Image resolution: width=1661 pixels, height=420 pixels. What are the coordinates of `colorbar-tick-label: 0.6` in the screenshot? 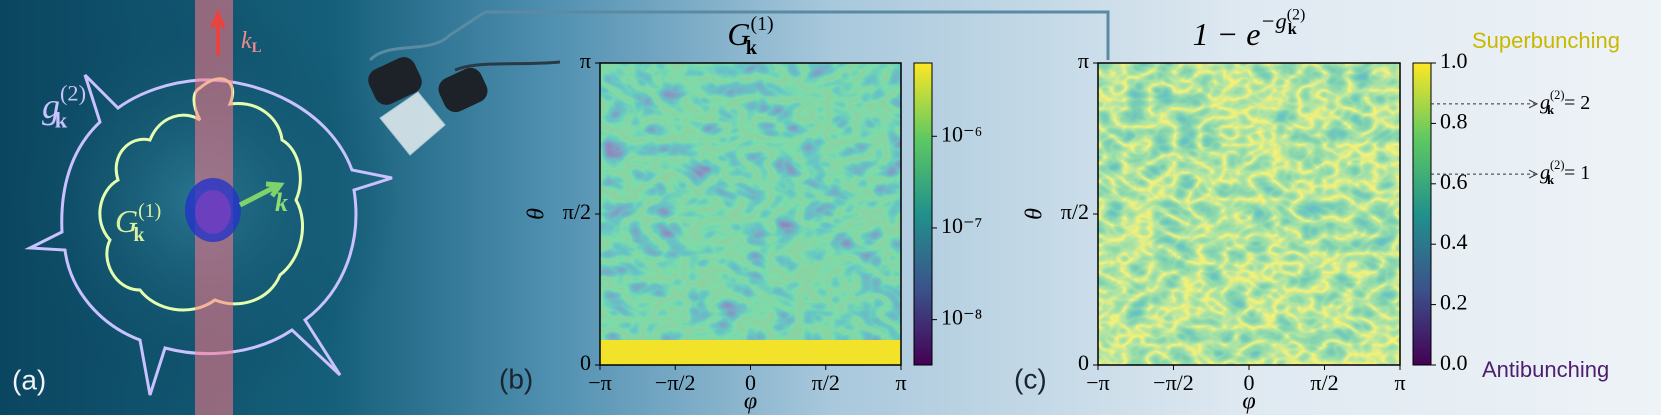 It's located at (1454, 181).